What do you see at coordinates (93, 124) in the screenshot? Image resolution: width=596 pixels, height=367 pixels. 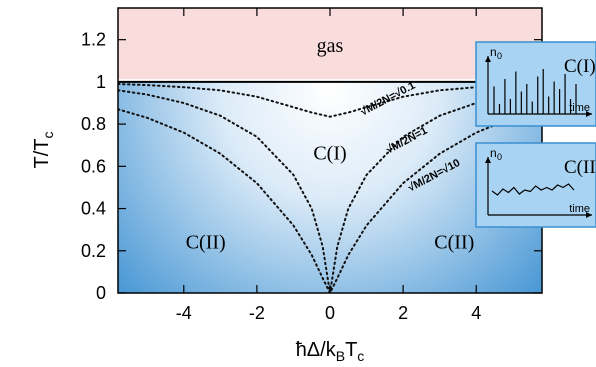 I see `y-tick-label: 0.8` at bounding box center [93, 124].